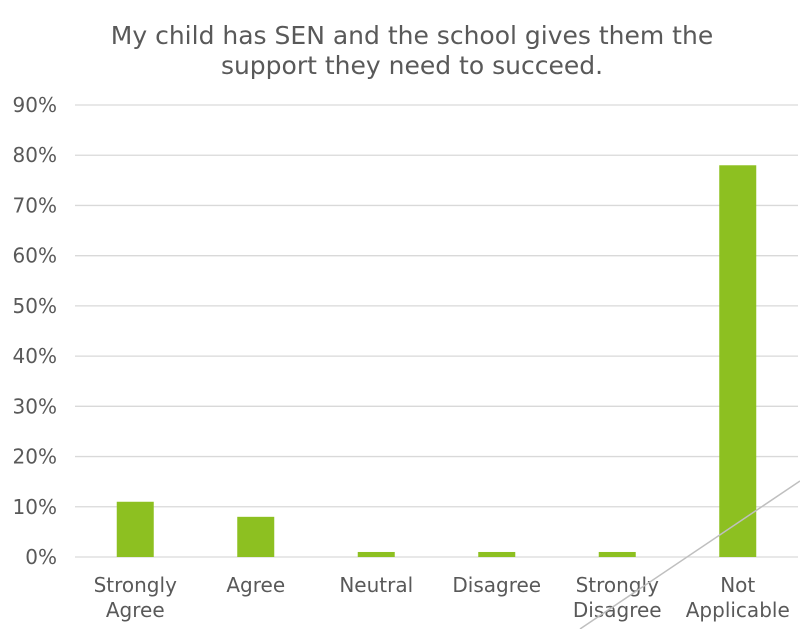 The height and width of the screenshot is (634, 800). Describe the element at coordinates (35, 256) in the screenshot. I see `y-tick-label: 60%` at that location.